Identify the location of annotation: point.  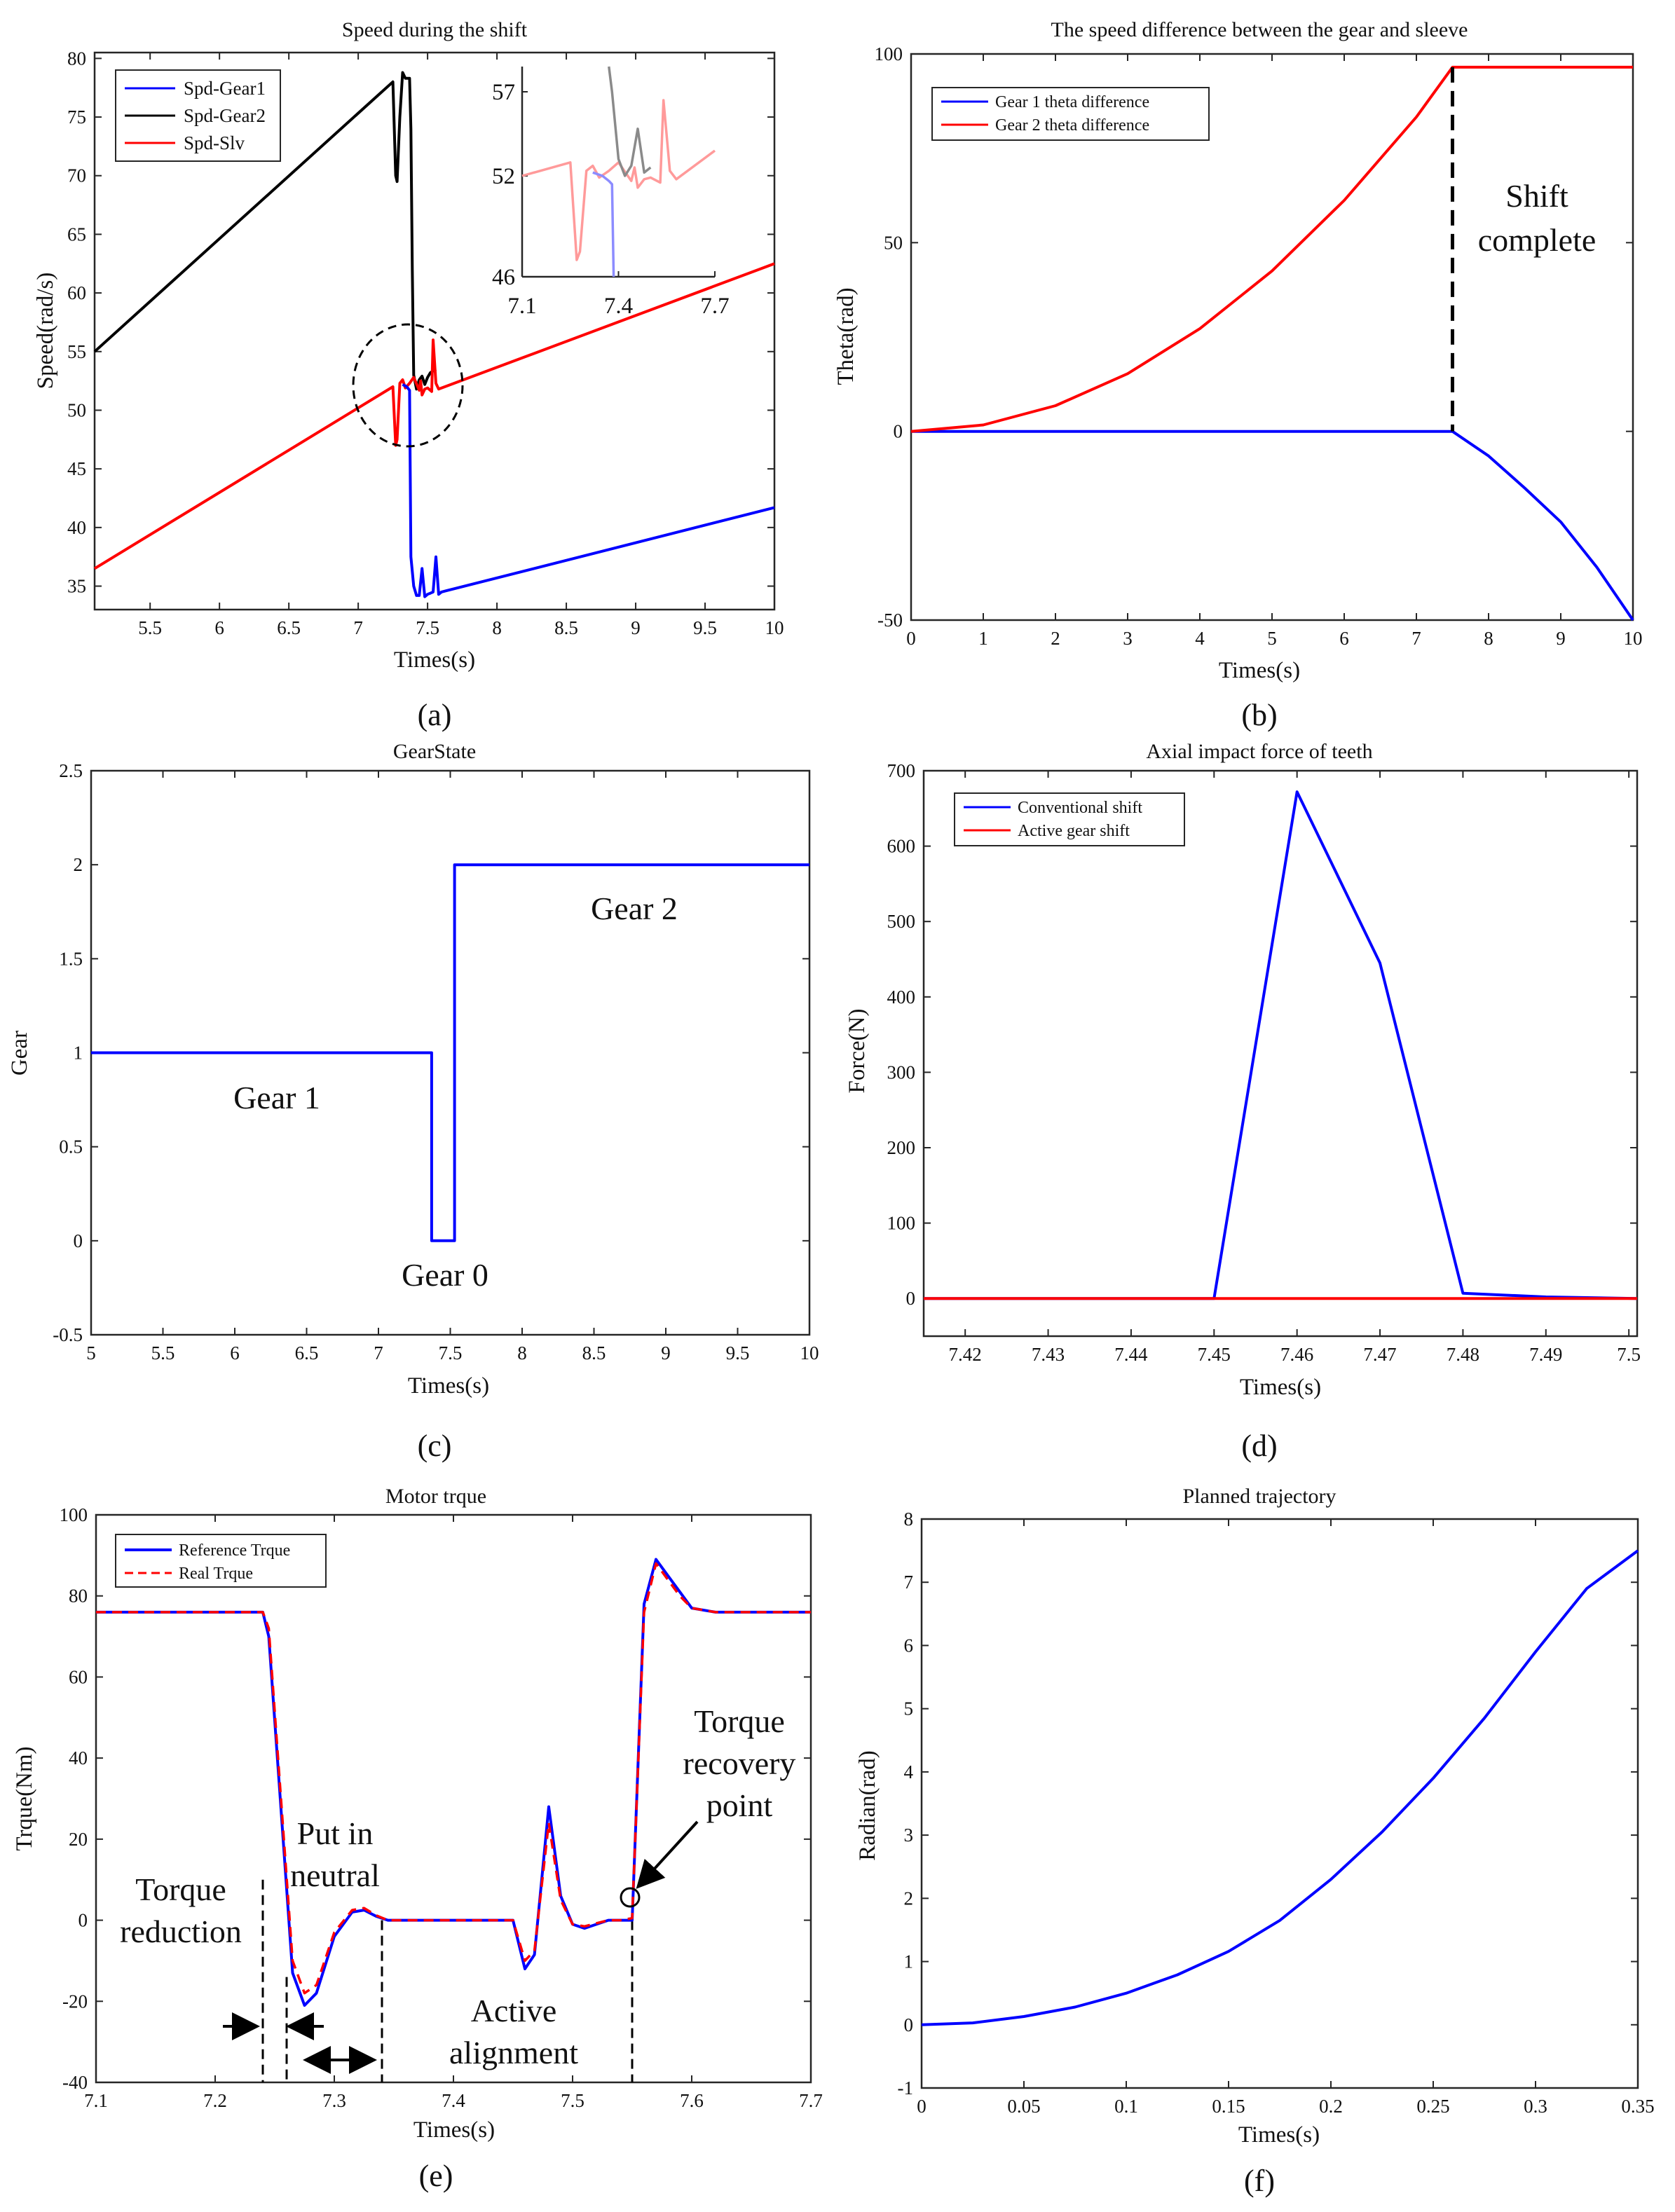
(739, 1805).